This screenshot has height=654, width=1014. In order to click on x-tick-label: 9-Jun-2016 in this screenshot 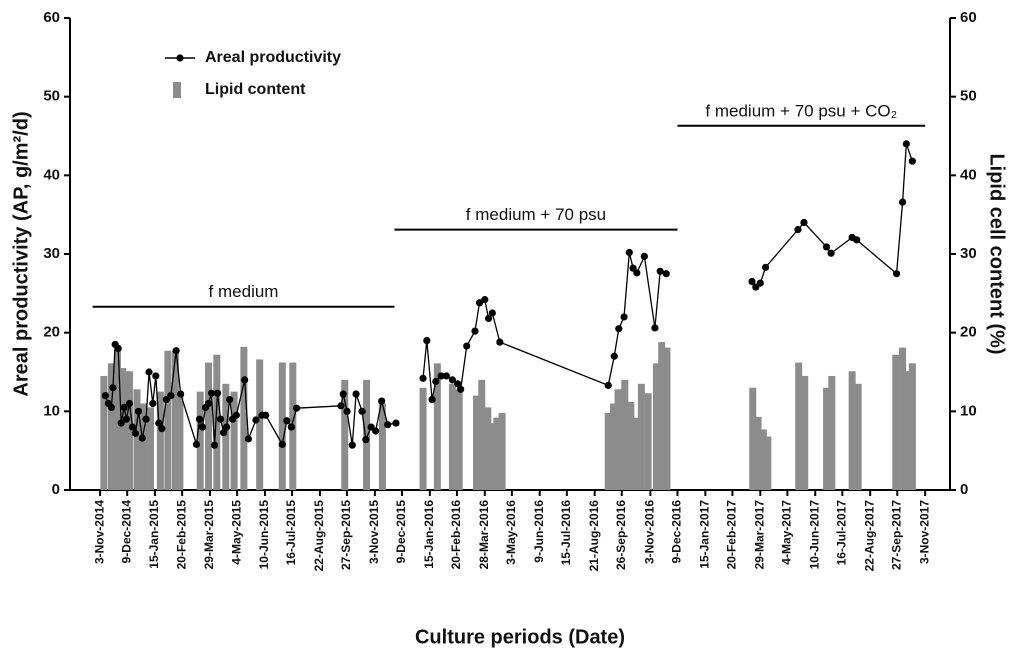, I will do `click(539, 531)`.